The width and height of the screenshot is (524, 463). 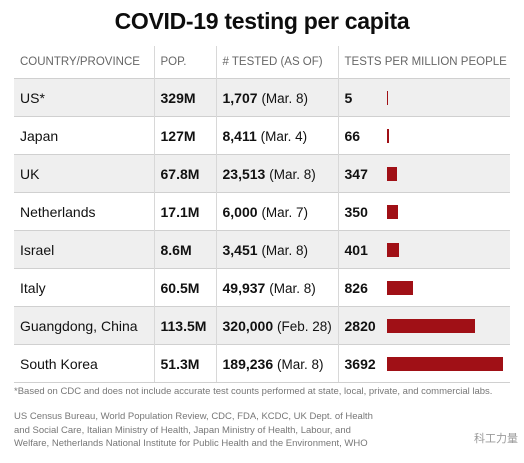 I want to click on cell-tested: 8,411 (Mar. 4), so click(x=276, y=135).